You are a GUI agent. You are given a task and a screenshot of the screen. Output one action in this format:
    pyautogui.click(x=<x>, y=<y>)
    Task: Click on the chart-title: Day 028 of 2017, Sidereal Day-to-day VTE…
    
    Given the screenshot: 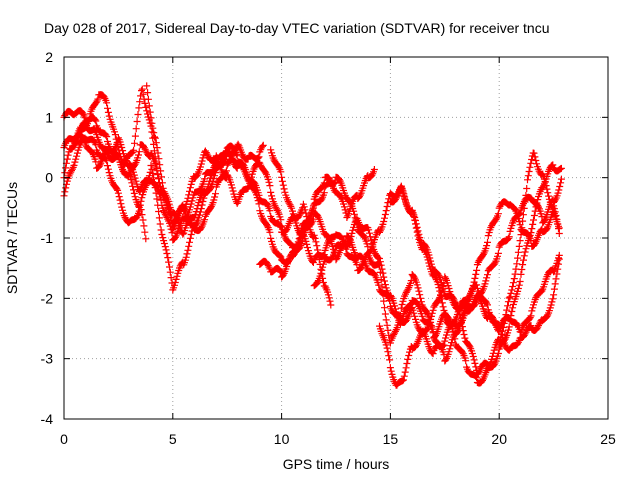 What is the action you would take?
    pyautogui.click(x=297, y=28)
    